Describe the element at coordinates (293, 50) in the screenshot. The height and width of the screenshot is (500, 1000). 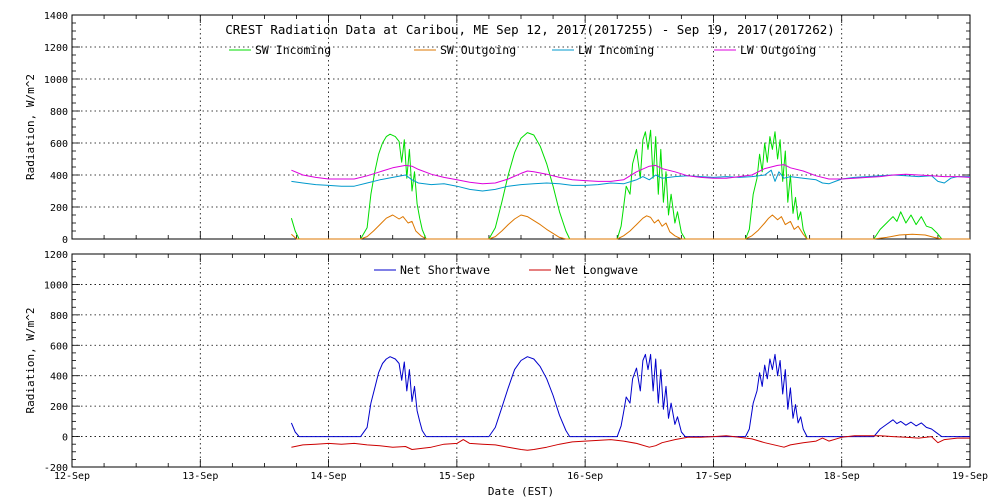
I see `legend-label-sw-incoming: SW Incoming` at that location.